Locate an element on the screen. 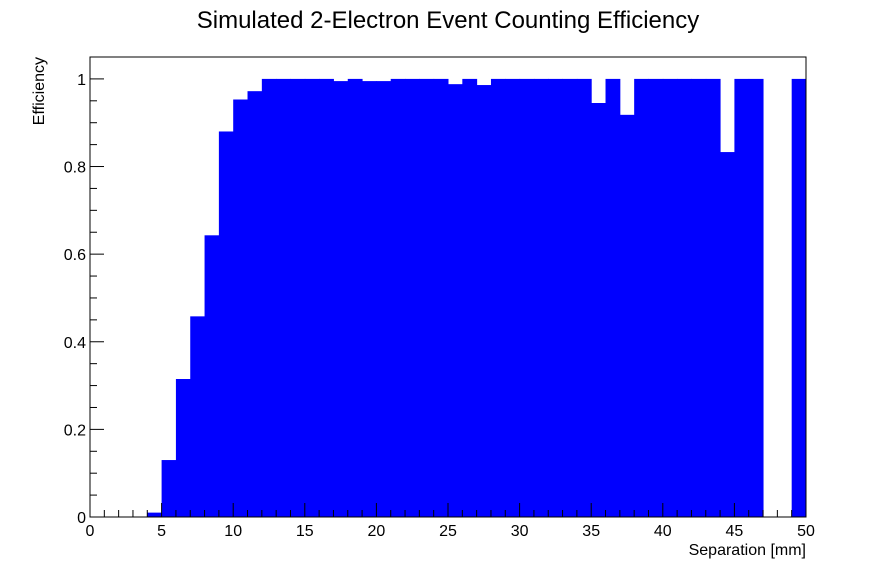 The image size is (896, 574). x-tick-label: 50 is located at coordinates (806, 531).